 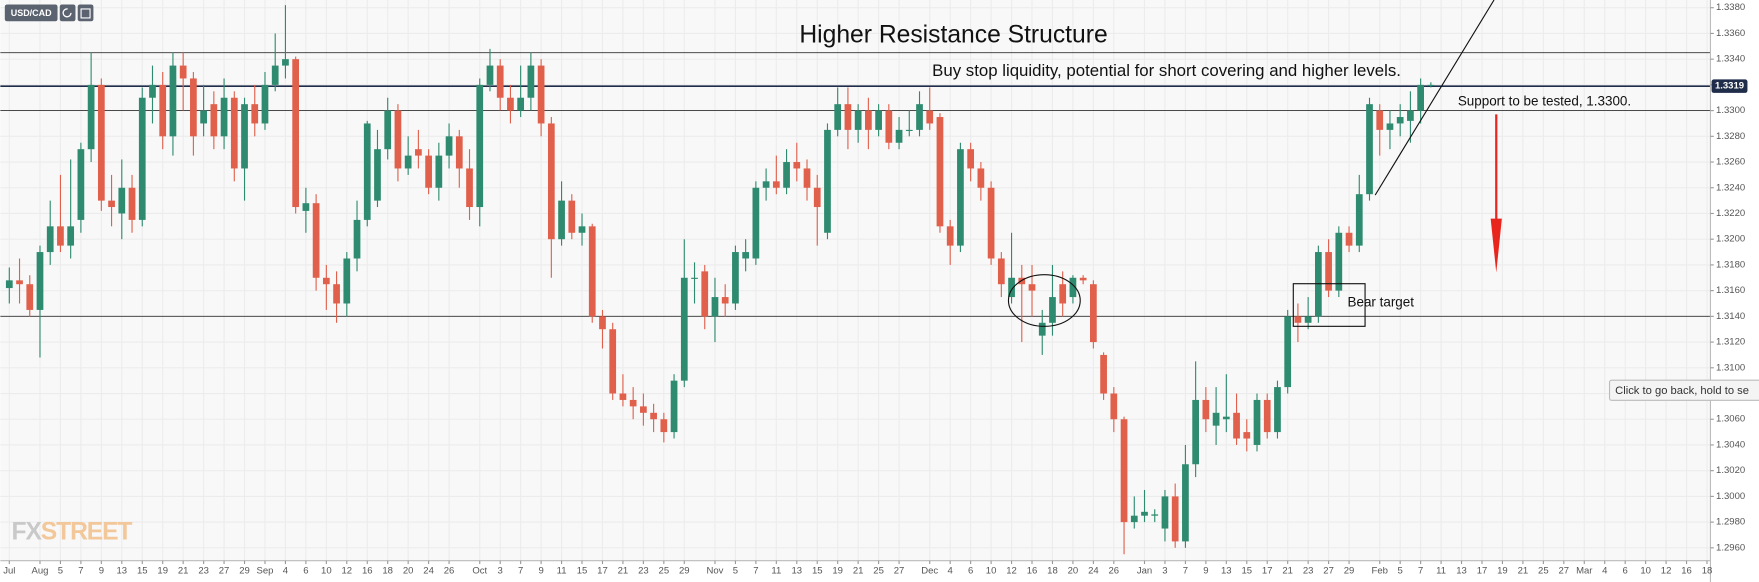 What do you see at coordinates (1730, 239) in the screenshot?
I see `y-tick-label: 1.3200` at bounding box center [1730, 239].